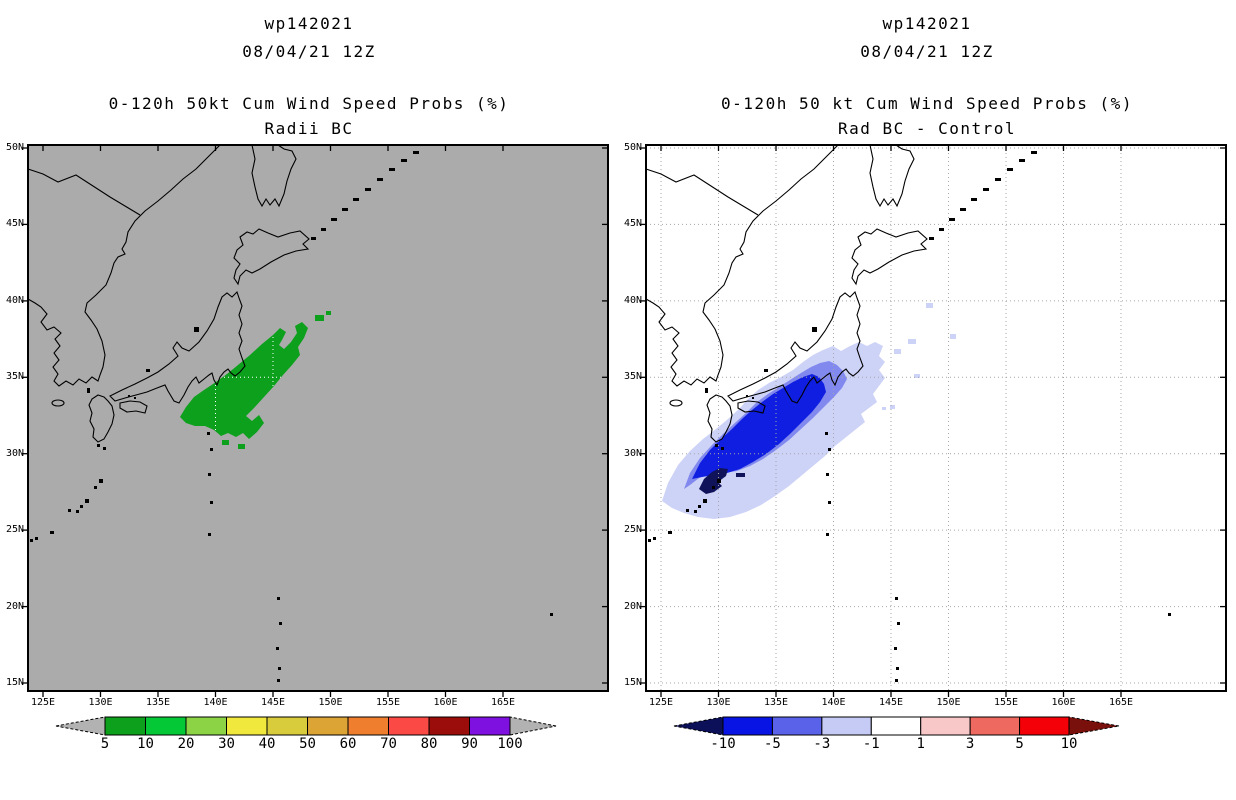  I want to click on colorbar-value: -5, so click(772, 744).